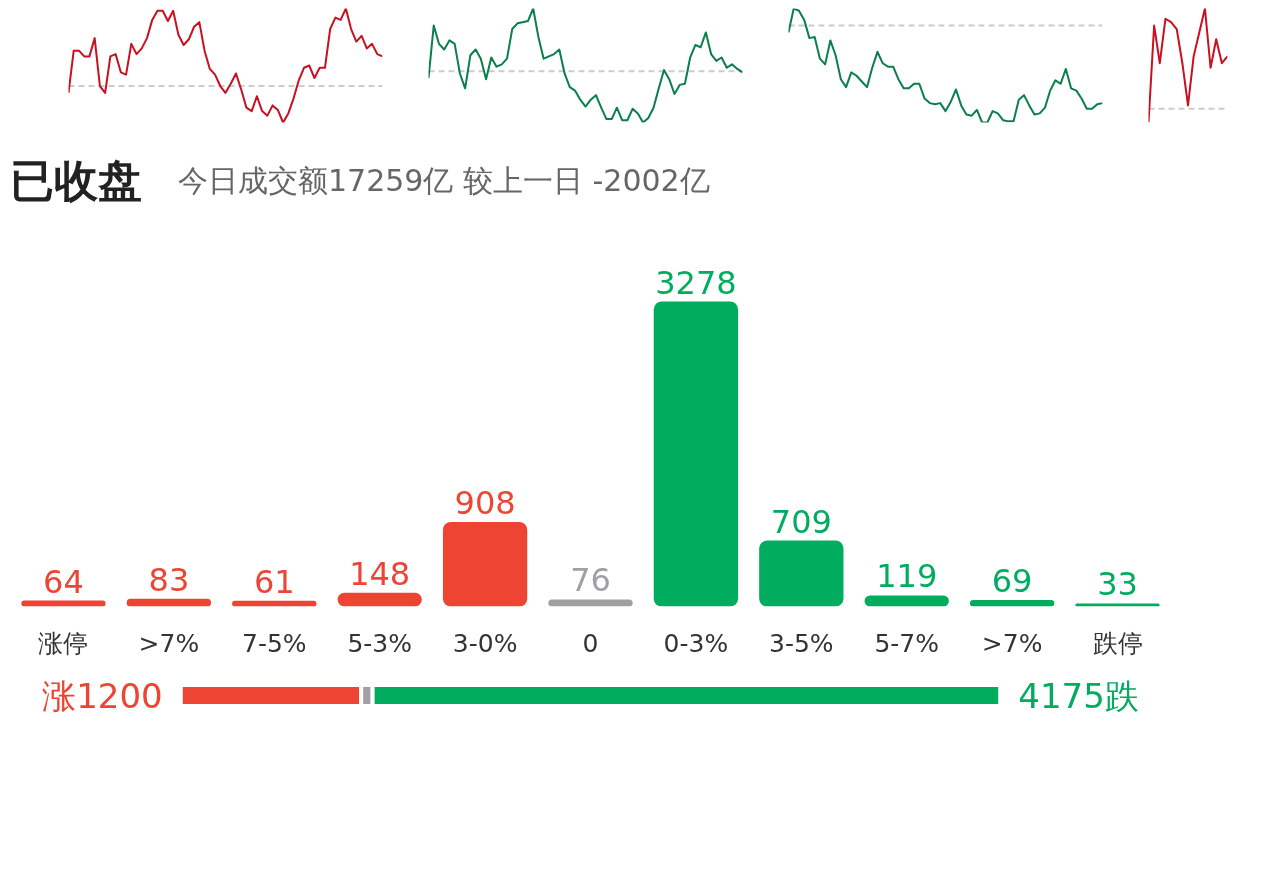  What do you see at coordinates (76, 180) in the screenshot?
I see `chart-title: 已收盘` at bounding box center [76, 180].